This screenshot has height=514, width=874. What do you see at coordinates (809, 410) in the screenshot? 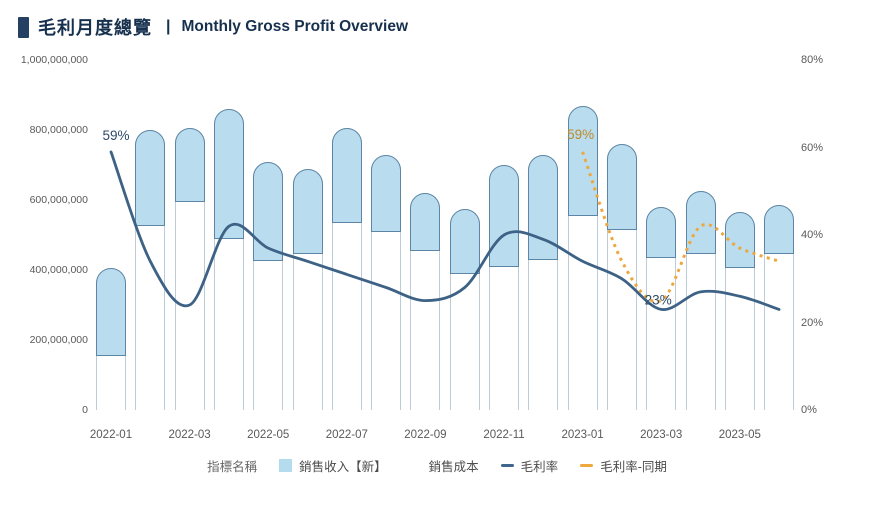
I see `y-axis-right-tick-label: 0%` at bounding box center [809, 410].